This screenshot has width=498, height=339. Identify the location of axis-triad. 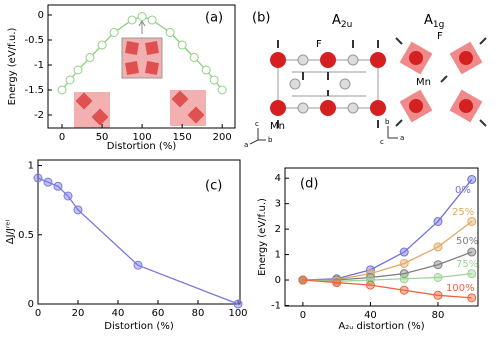
(257, 136).